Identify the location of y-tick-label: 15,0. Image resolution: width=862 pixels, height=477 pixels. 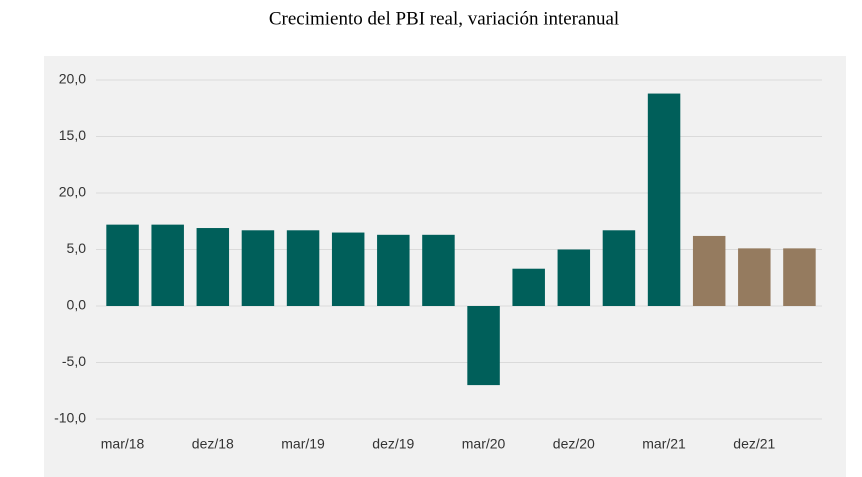
(72, 135).